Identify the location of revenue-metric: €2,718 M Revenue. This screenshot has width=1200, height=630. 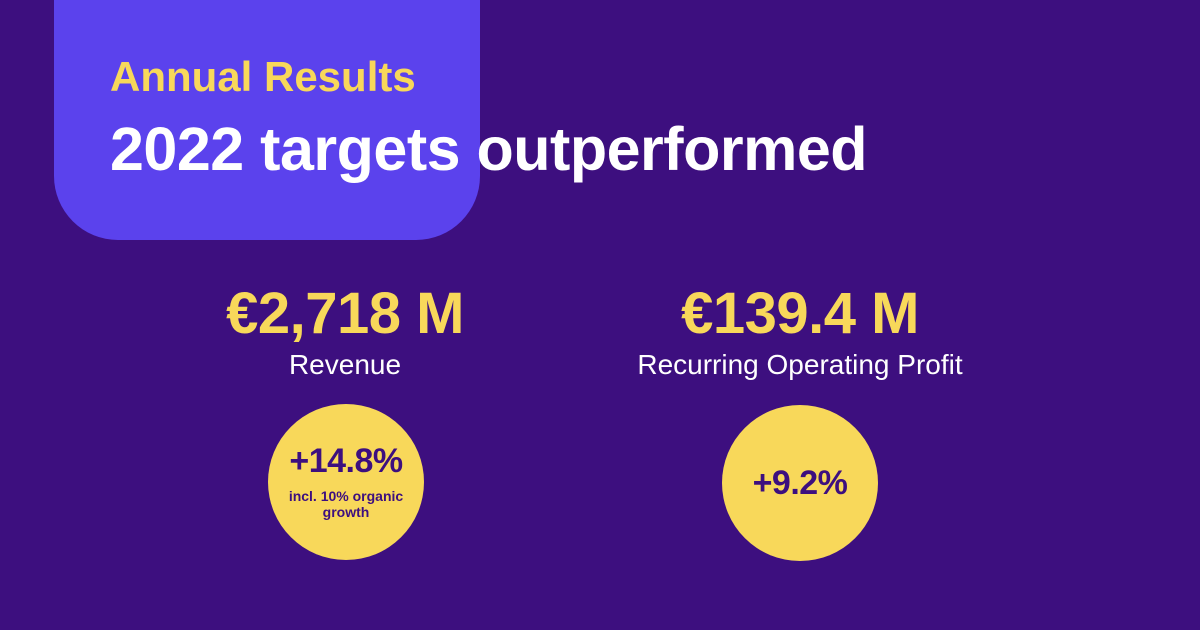
(345, 332).